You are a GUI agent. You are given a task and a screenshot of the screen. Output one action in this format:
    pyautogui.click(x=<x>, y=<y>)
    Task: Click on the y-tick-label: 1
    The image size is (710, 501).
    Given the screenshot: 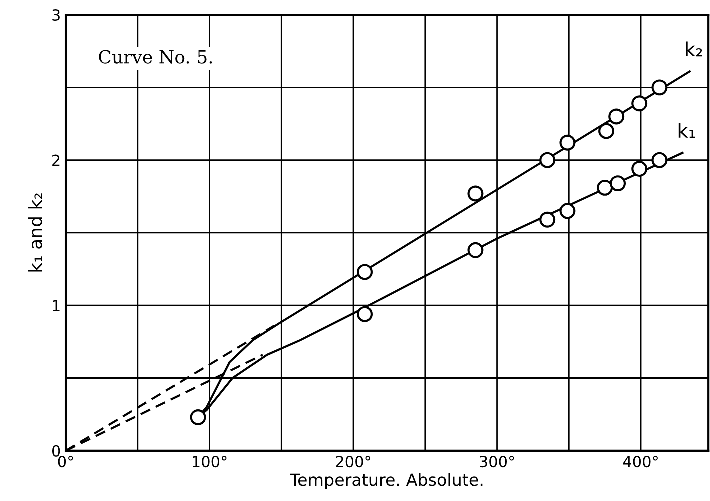 What is the action you would take?
    pyautogui.click(x=56, y=306)
    